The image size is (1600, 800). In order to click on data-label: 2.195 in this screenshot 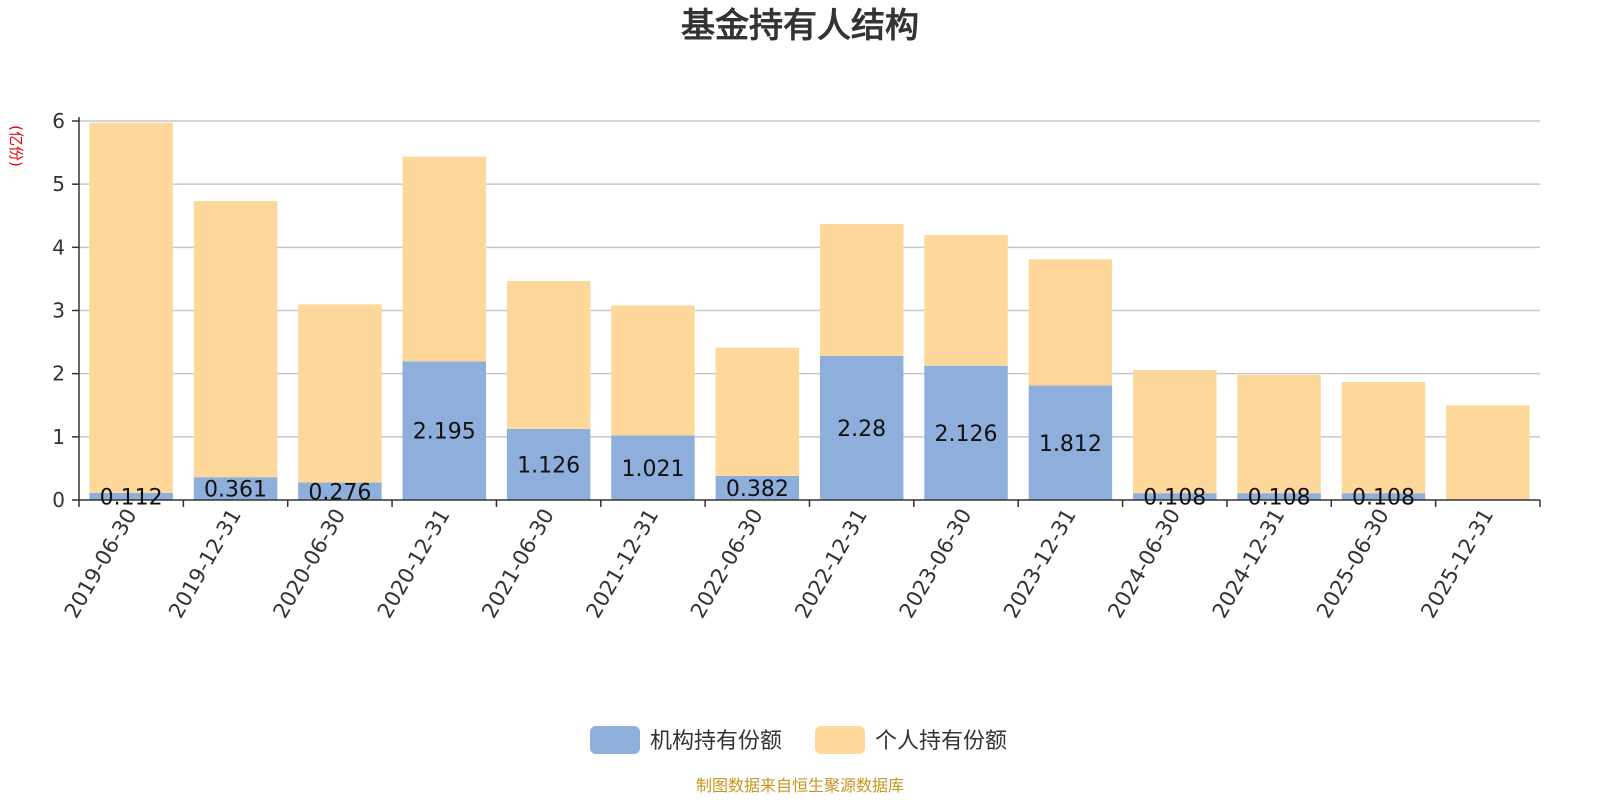, I will do `click(444, 432)`.